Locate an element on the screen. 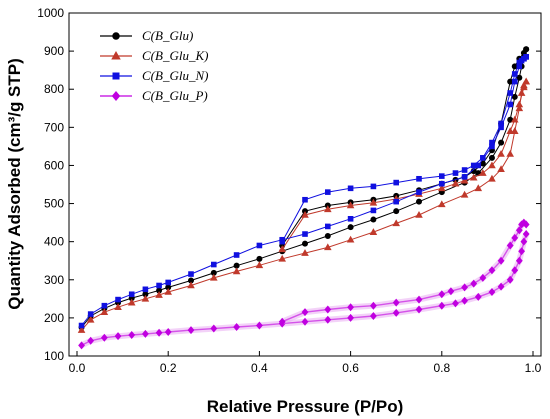 The height and width of the screenshot is (419, 550). legend-label: C(B_Glu) is located at coordinates (167, 35).